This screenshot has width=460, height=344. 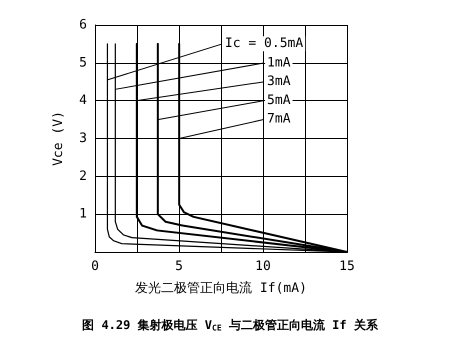 I want to click on y-tick-label: 4, so click(x=83, y=100).